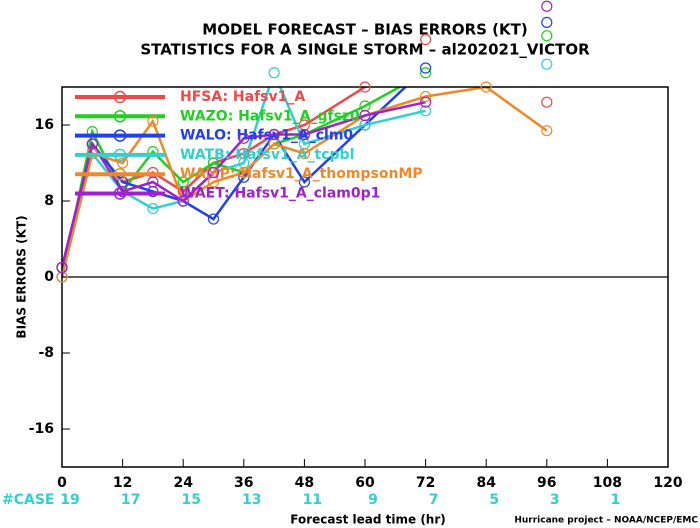 The image size is (700, 528). What do you see at coordinates (62, 483) in the screenshot?
I see `x-tick-label: 0` at bounding box center [62, 483].